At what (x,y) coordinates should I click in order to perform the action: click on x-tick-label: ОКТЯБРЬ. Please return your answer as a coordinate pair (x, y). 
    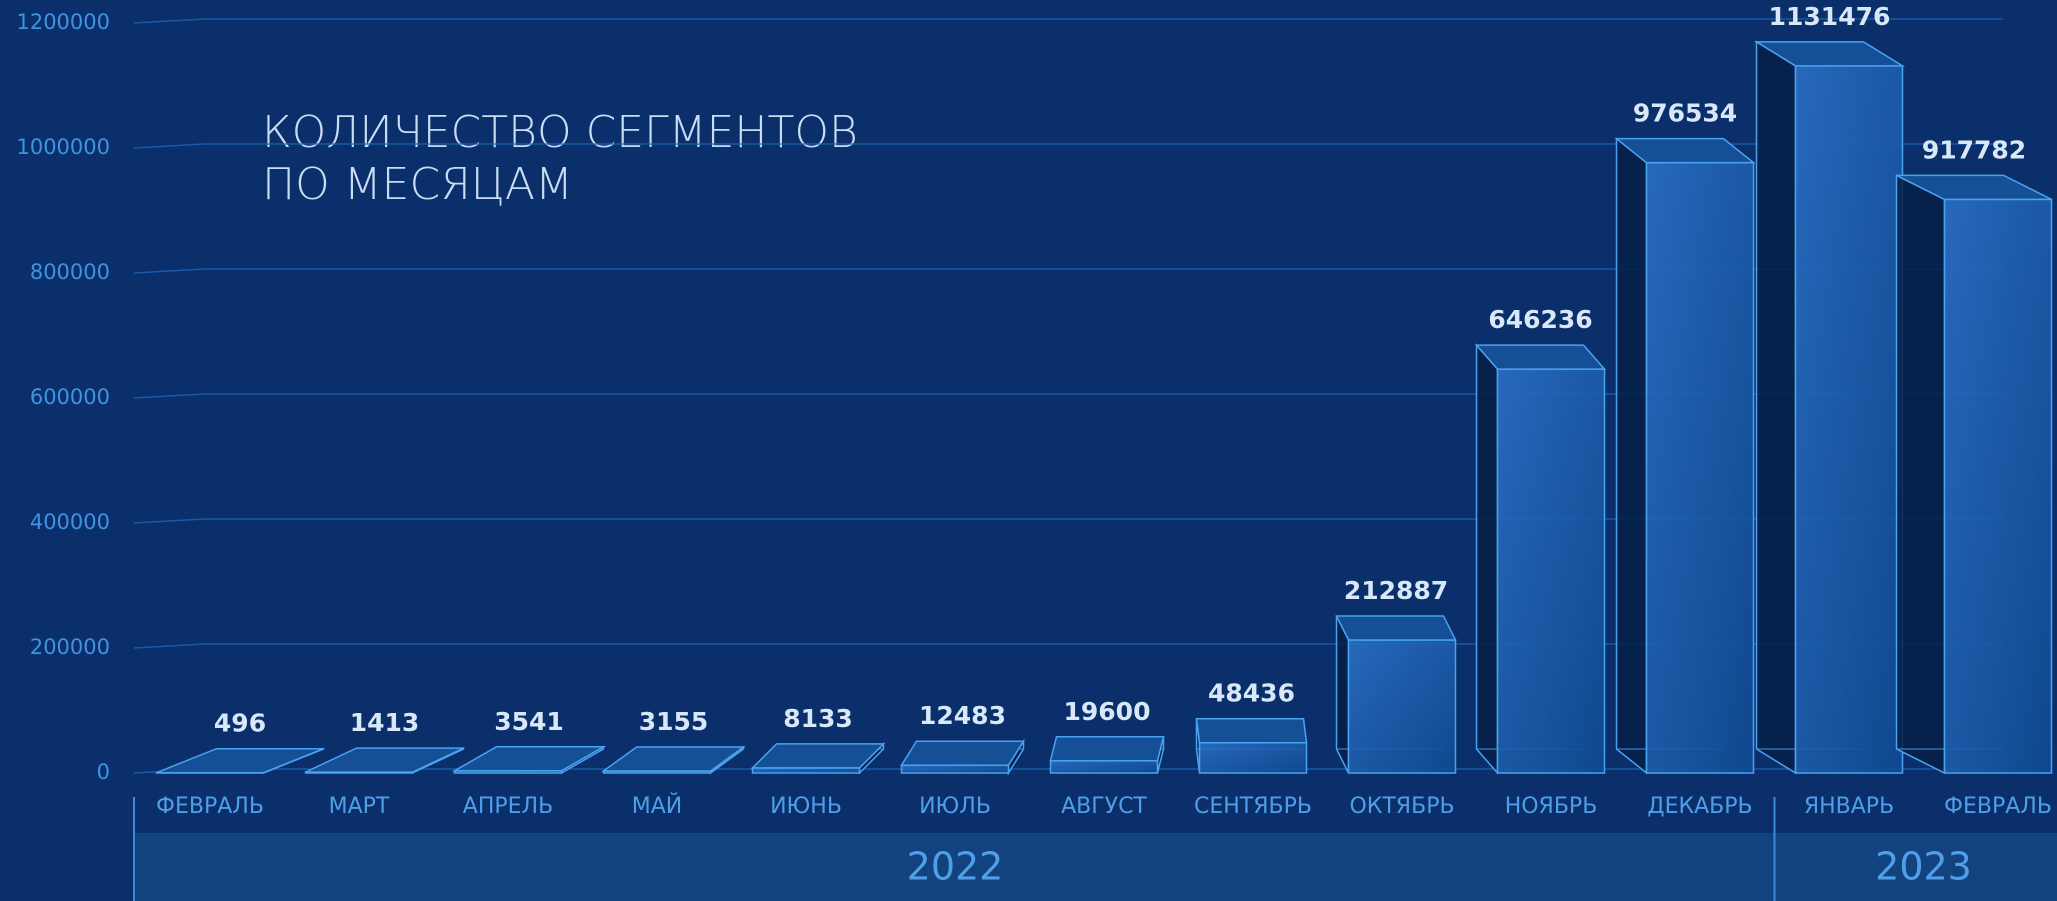
    Looking at the image, I should click on (1401, 806).